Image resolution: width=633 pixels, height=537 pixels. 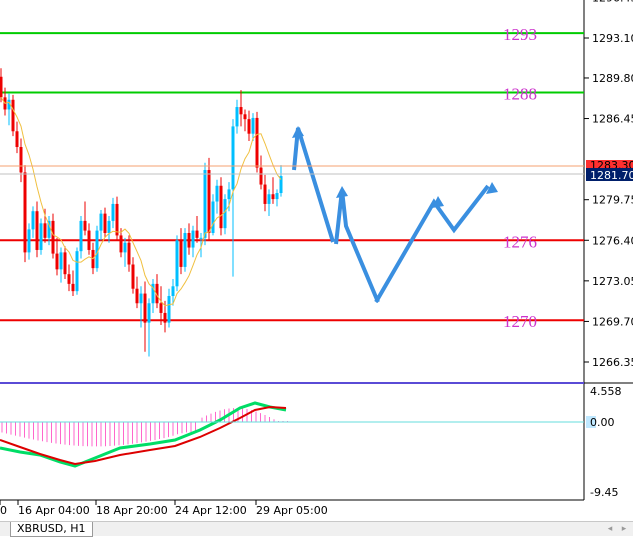 I want to click on level-label: 1270, so click(x=520, y=321).